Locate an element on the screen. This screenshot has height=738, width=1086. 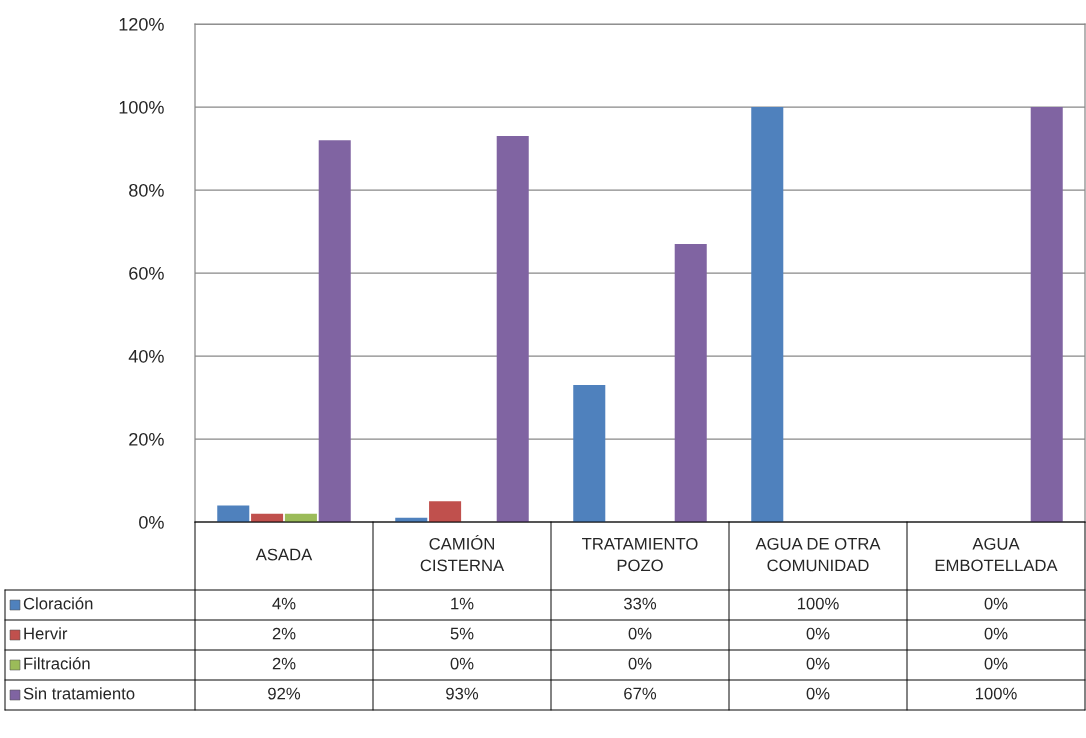
y-tick-label: 60% is located at coordinates (146, 273).